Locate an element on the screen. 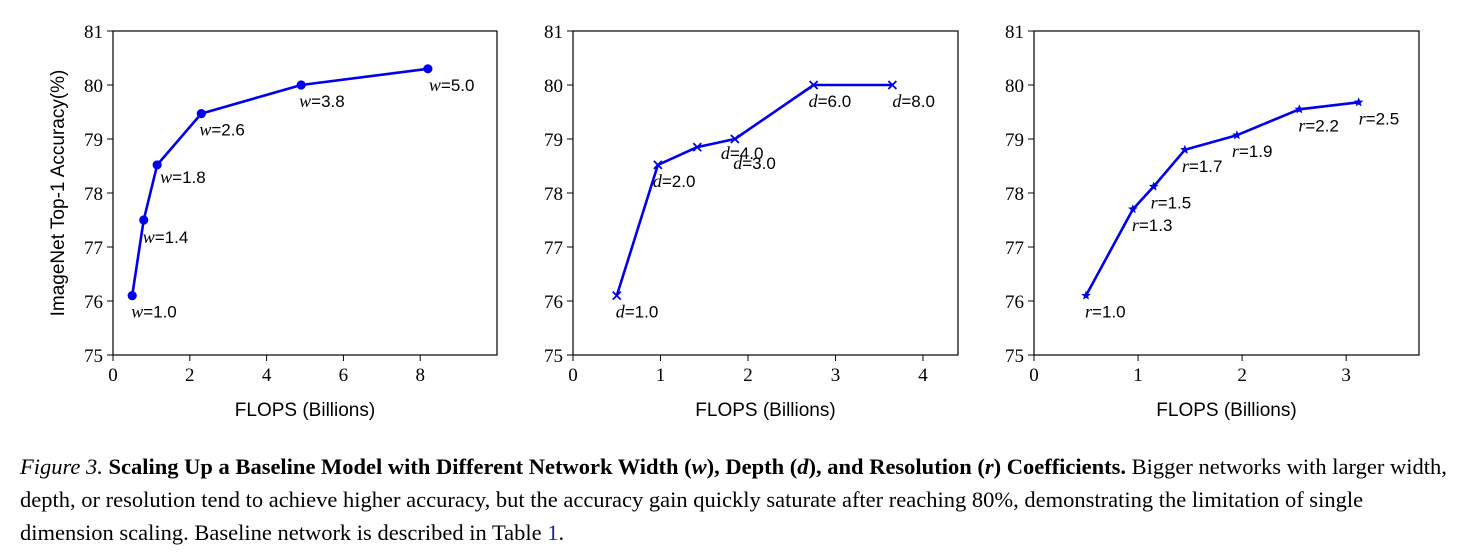  data-label: r=1.7 is located at coordinates (1202, 166).